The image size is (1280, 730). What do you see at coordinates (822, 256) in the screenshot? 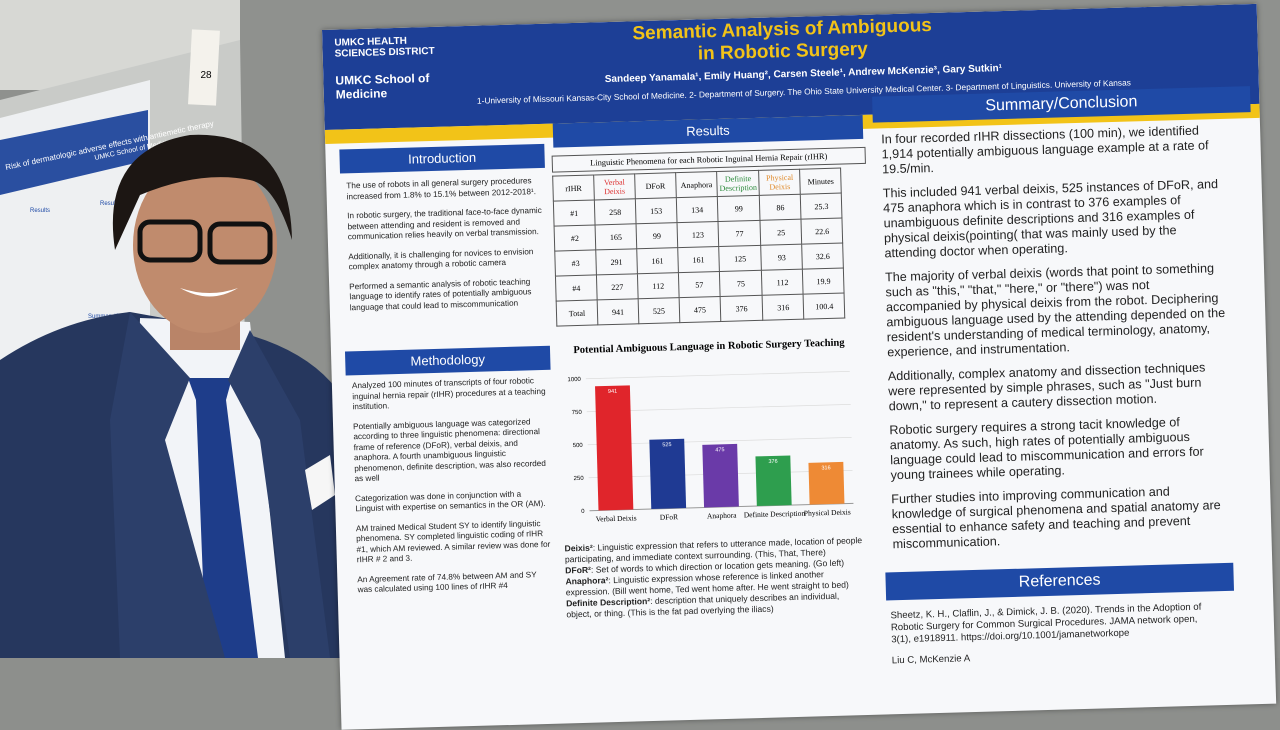
I see `table-cell: 32.6` at bounding box center [822, 256].